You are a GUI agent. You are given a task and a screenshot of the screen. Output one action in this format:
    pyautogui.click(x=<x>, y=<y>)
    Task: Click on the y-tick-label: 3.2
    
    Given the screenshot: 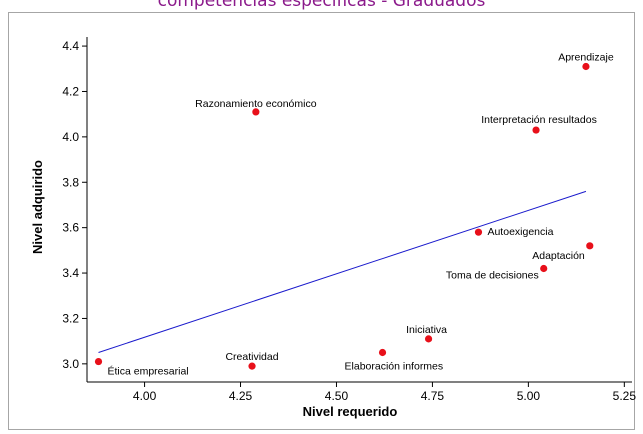 What is the action you would take?
    pyautogui.click(x=70, y=318)
    